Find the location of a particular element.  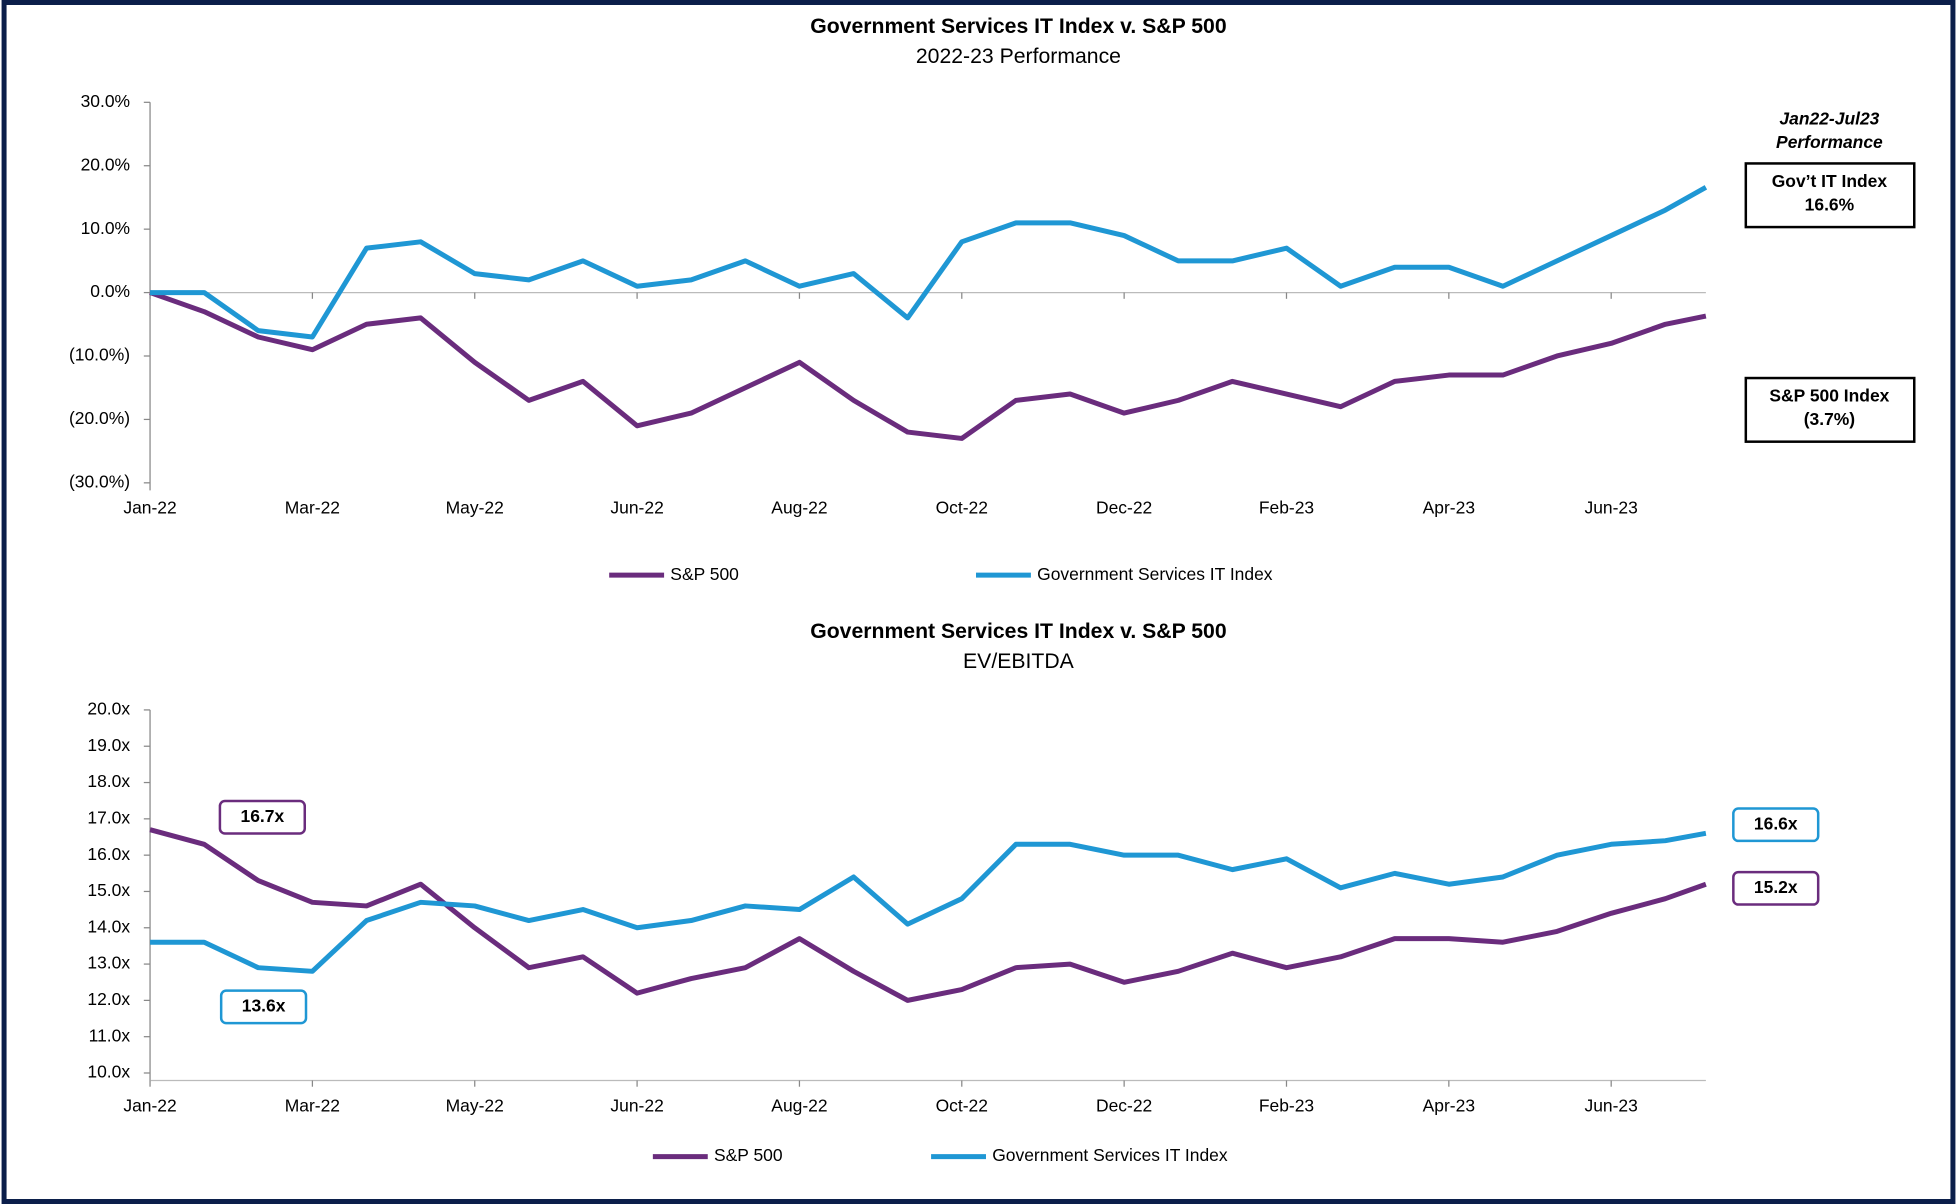

y-tick-label: 11.0x is located at coordinates (110, 1035).